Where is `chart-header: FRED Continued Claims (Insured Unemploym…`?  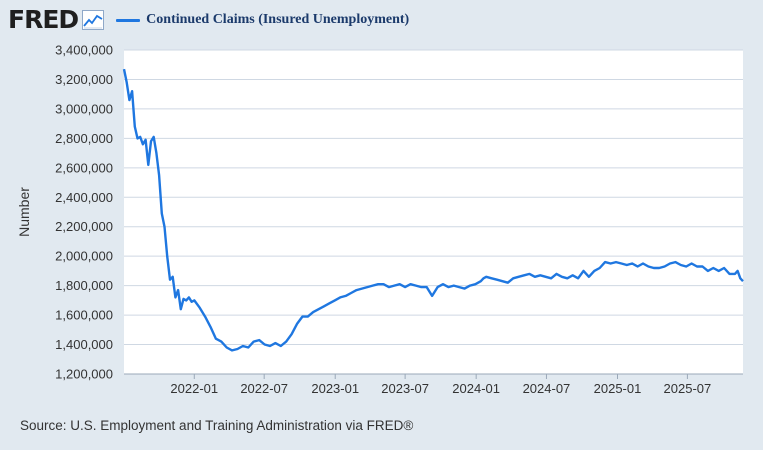
chart-header: FRED Continued Claims (Insured Unemploym… is located at coordinates (208, 20).